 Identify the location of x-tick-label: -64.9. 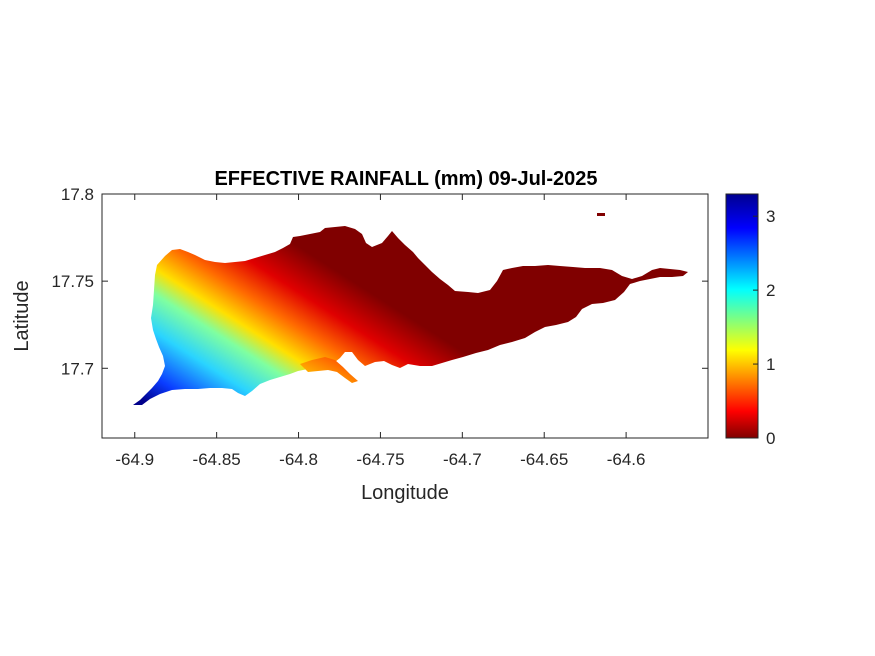
(134, 459).